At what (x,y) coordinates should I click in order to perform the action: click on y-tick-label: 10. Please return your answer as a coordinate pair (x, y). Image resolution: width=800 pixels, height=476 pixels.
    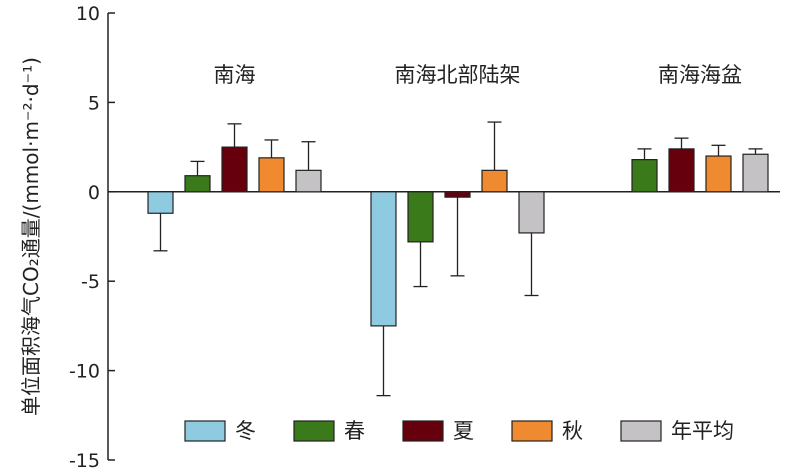
    Looking at the image, I should click on (88, 14).